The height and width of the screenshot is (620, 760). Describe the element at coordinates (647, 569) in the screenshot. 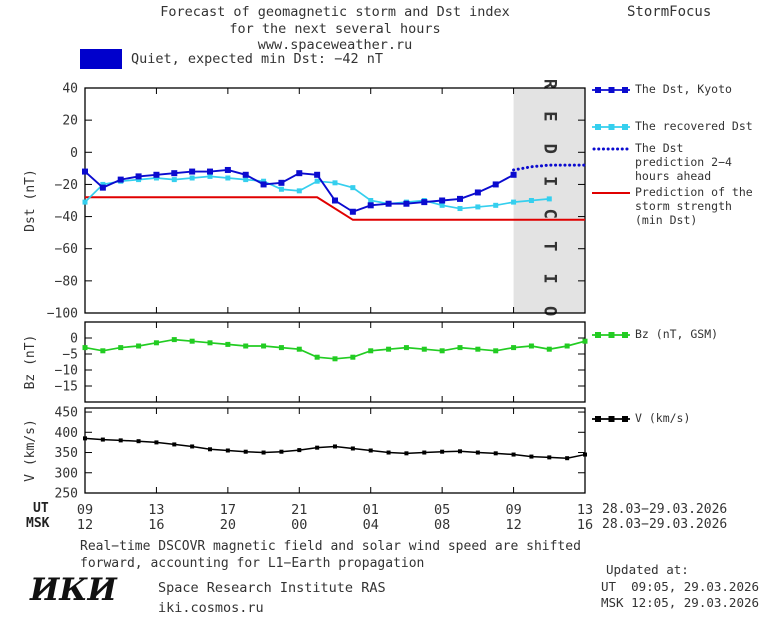

I see `updated-at-label: Updated at:` at that location.